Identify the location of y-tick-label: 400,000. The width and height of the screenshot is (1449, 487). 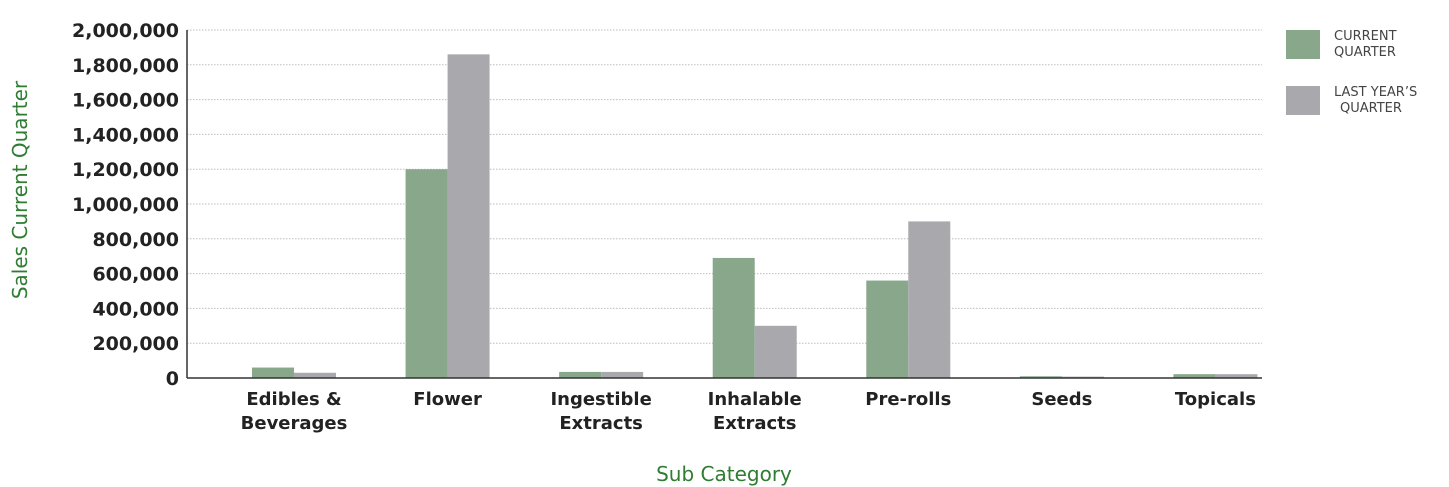
(135, 309).